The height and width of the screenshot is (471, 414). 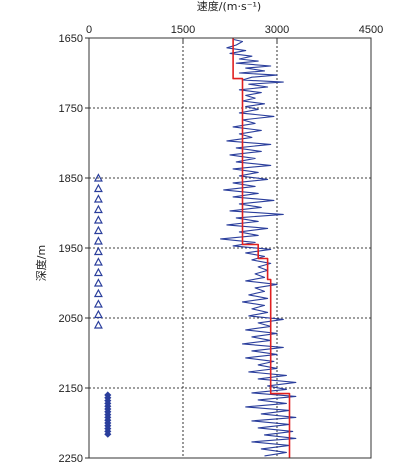 What do you see at coordinates (371, 30) in the screenshot?
I see `x-tick-label: 4500` at bounding box center [371, 30].